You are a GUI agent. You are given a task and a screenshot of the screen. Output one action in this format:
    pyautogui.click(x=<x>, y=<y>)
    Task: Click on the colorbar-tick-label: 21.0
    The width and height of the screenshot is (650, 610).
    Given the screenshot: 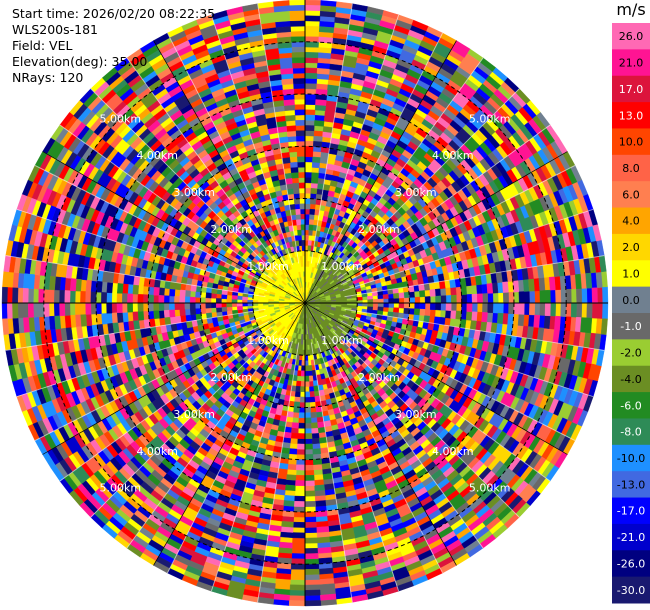 What is the action you would take?
    pyautogui.click(x=631, y=63)
    